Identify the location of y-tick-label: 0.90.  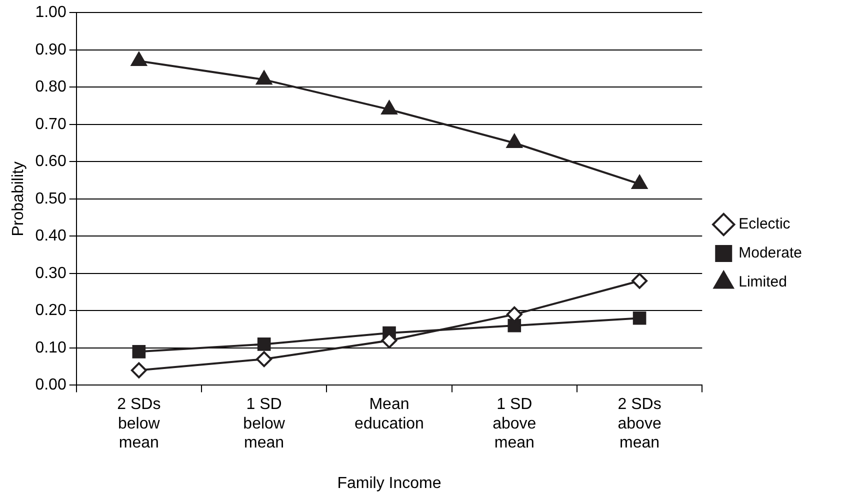
(50, 49).